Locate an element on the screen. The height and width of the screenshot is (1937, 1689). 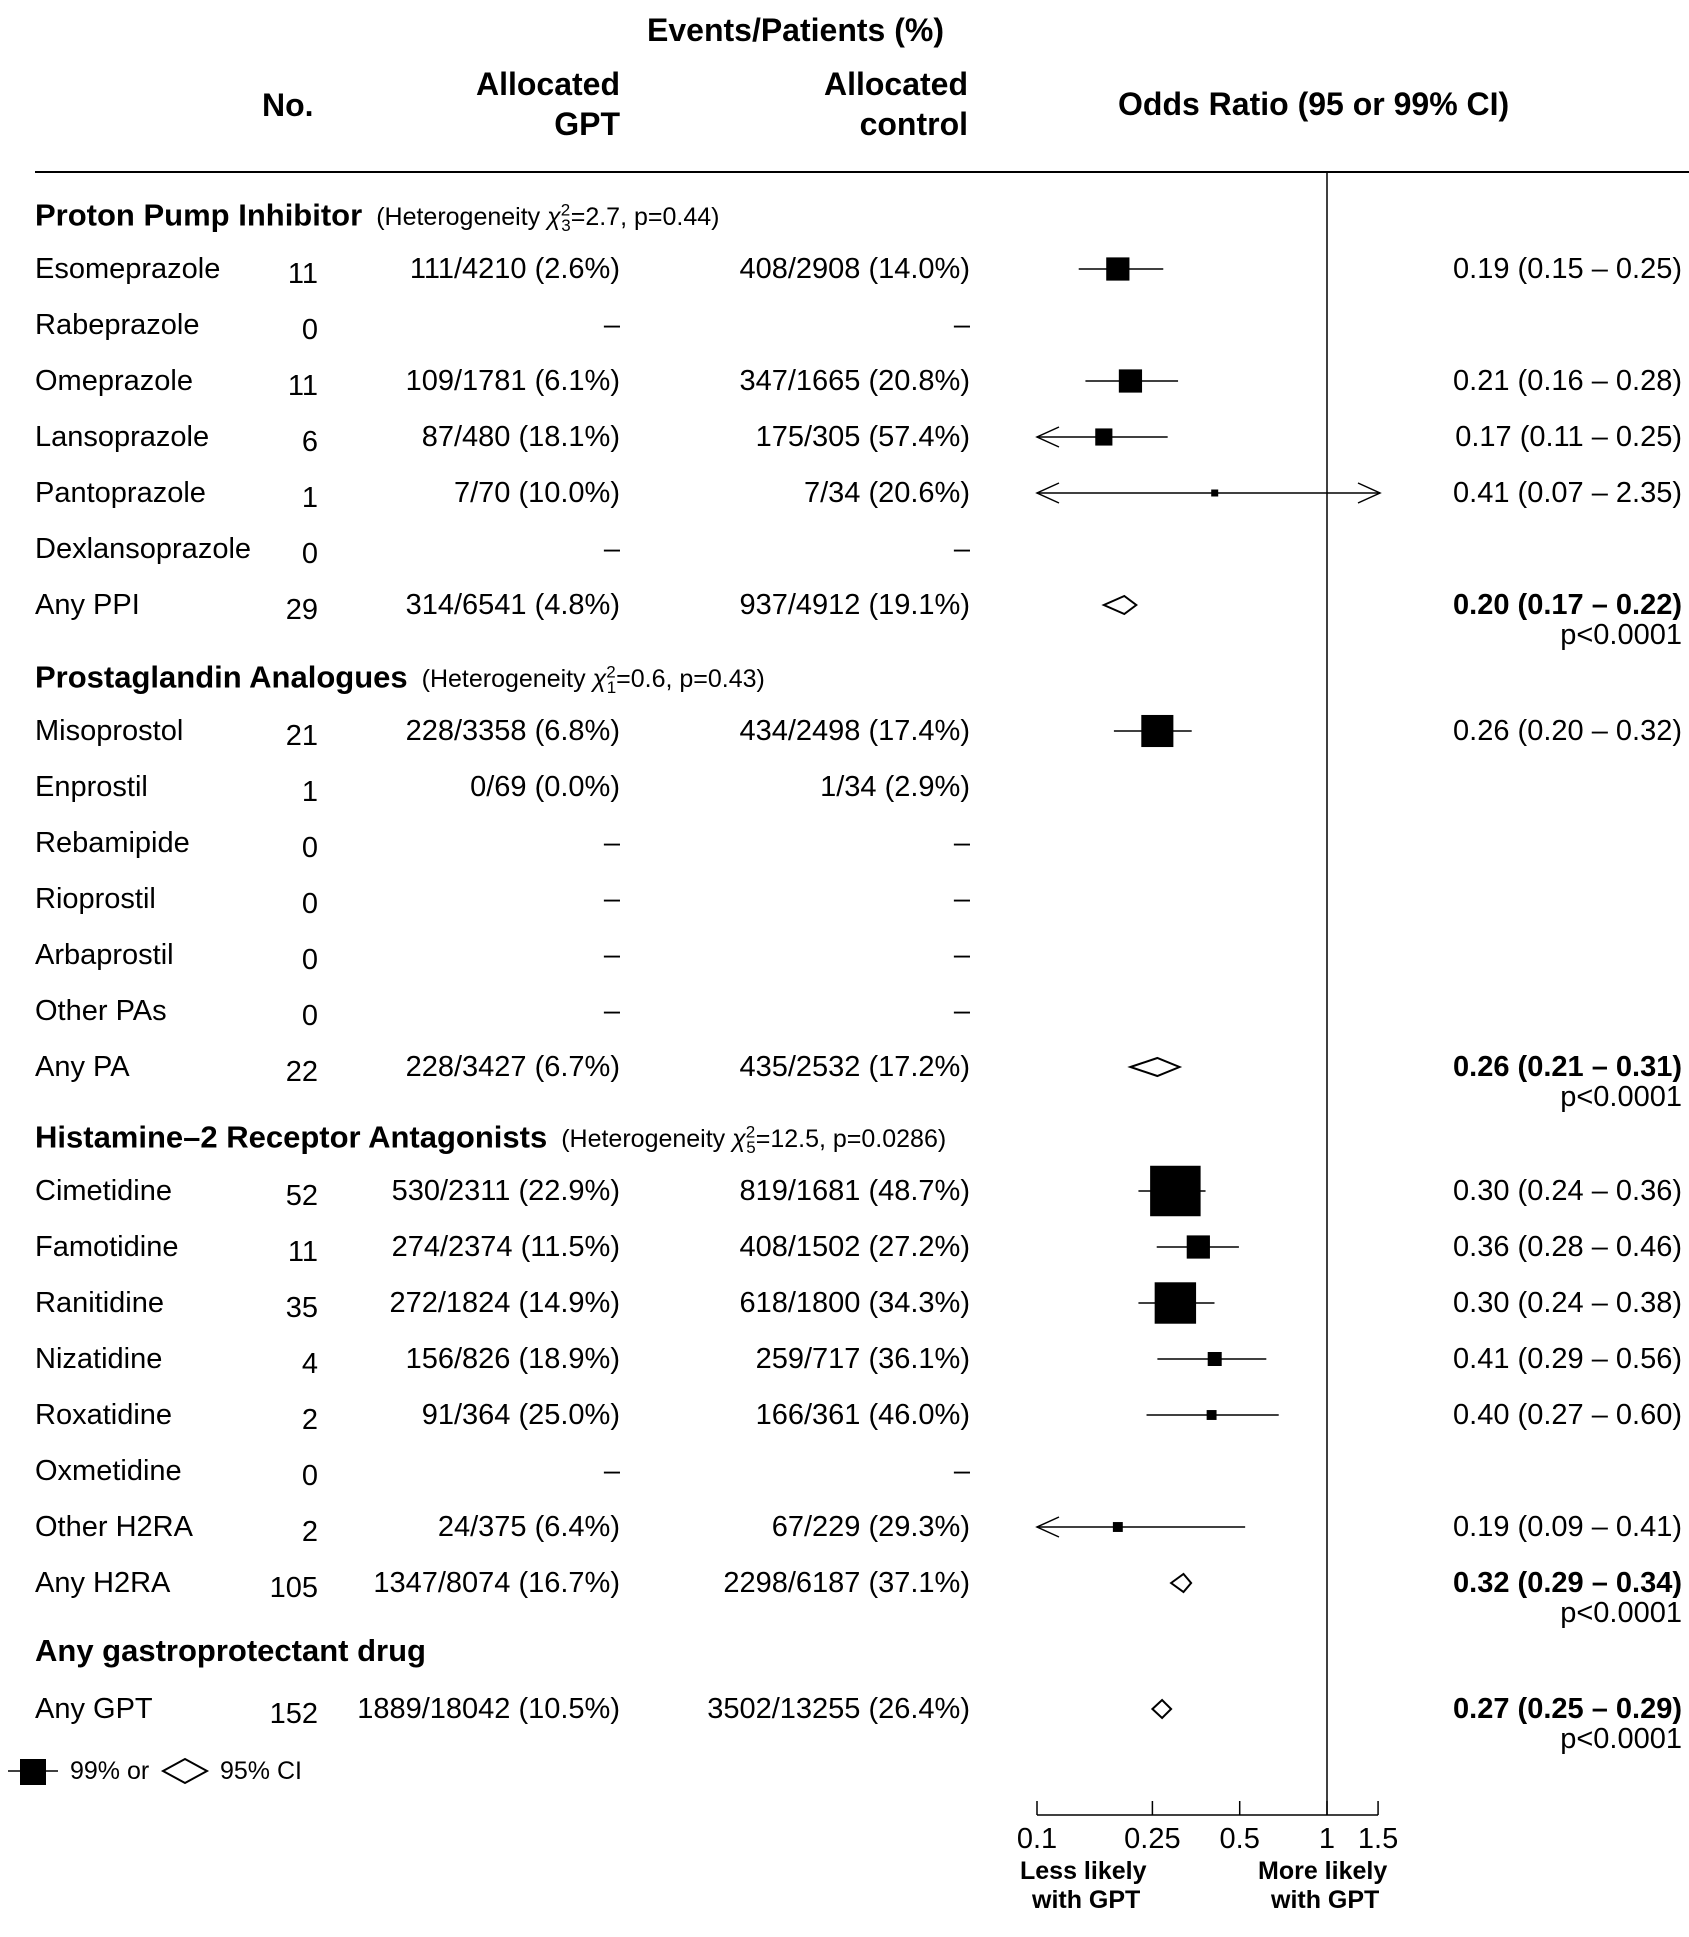
row-gpt-events: 111/4210 (2.6%) is located at coordinates (514, 269).